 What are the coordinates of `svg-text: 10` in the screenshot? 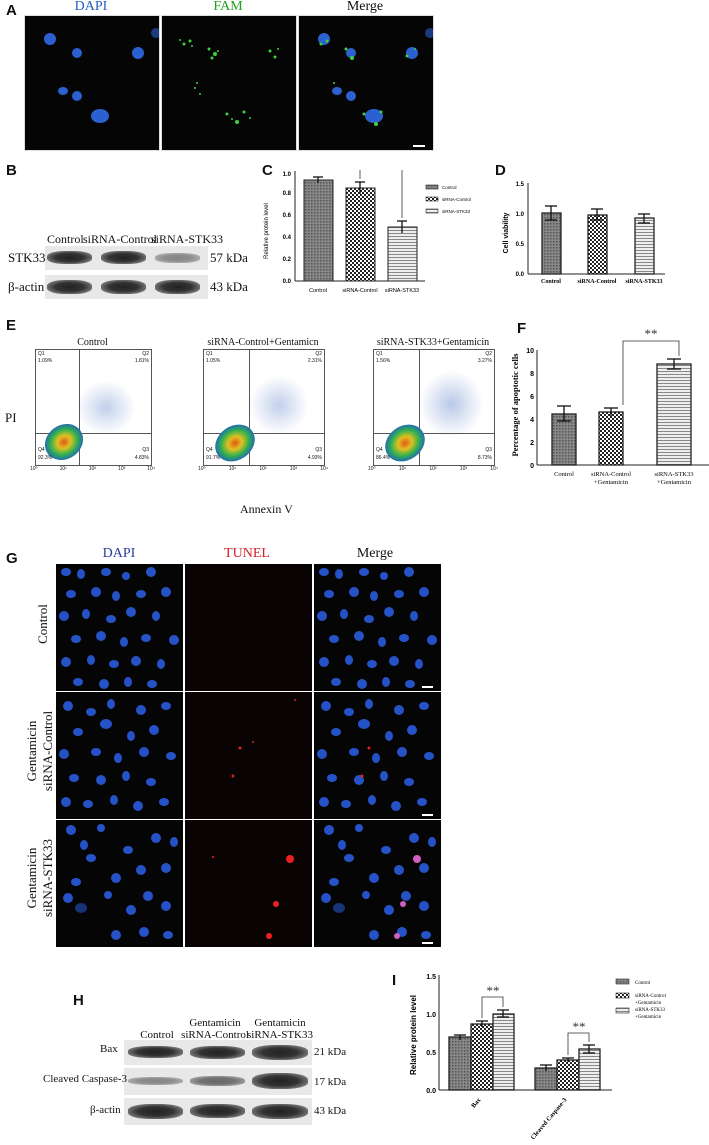 It's located at (530, 351).